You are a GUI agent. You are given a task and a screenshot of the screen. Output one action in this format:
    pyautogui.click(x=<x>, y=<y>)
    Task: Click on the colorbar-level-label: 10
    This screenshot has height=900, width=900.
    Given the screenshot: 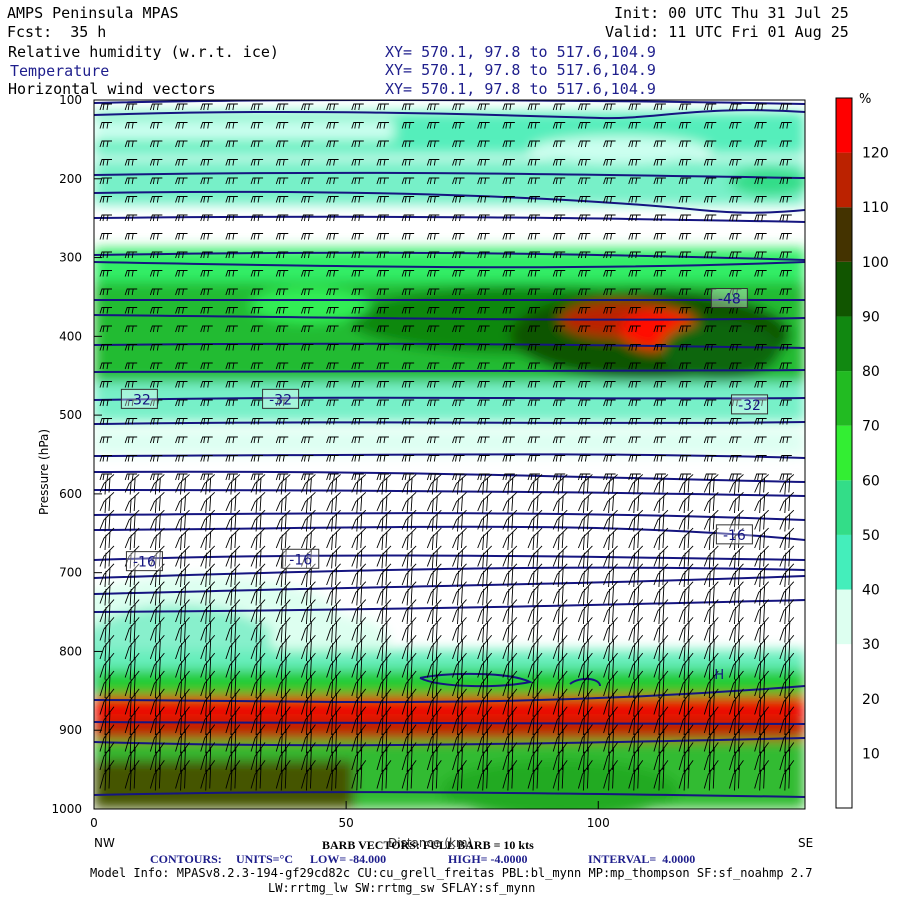 What is the action you would take?
    pyautogui.click(x=871, y=754)
    